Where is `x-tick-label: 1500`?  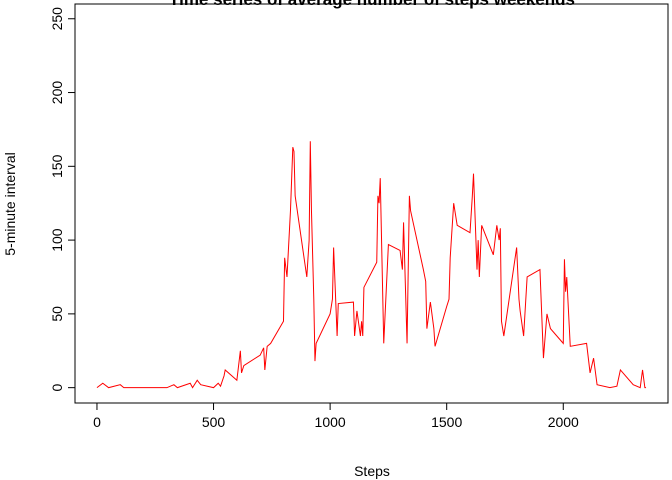
x-tick-label: 1500 is located at coordinates (446, 422).